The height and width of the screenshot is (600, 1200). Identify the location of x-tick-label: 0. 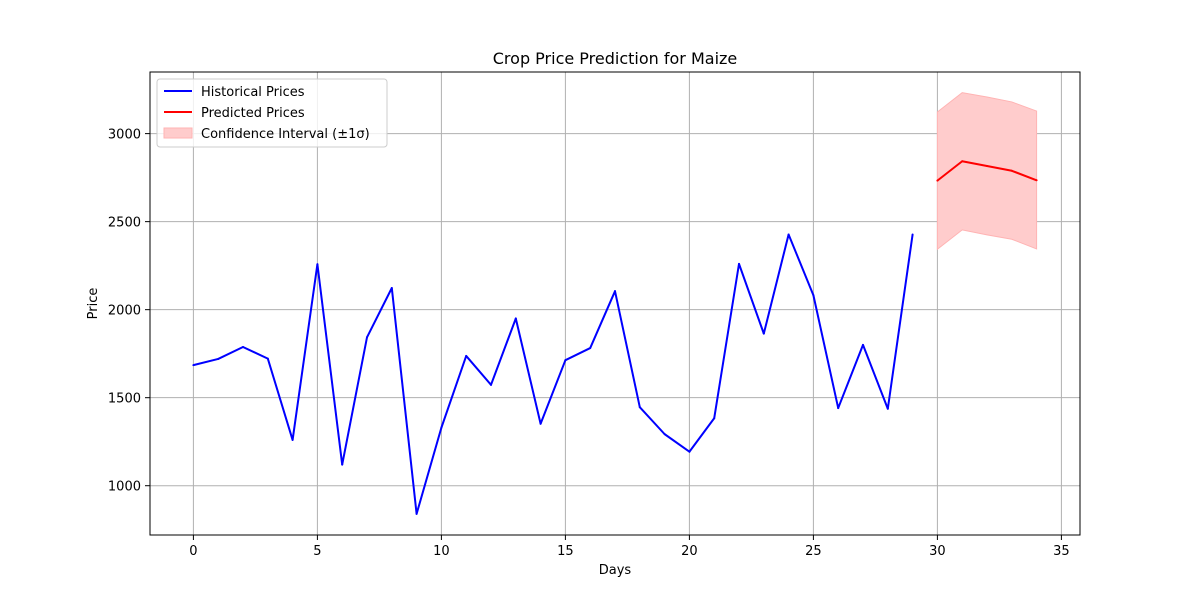
(193, 551).